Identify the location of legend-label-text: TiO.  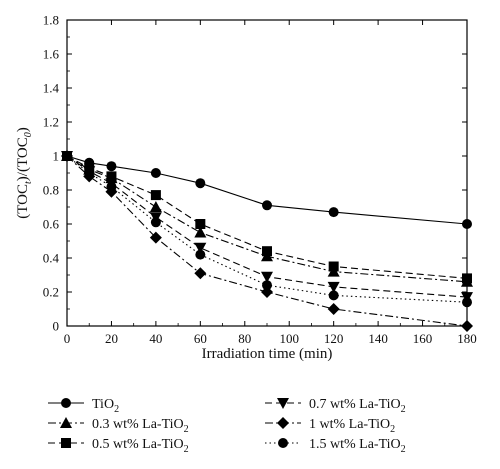
(103, 404).